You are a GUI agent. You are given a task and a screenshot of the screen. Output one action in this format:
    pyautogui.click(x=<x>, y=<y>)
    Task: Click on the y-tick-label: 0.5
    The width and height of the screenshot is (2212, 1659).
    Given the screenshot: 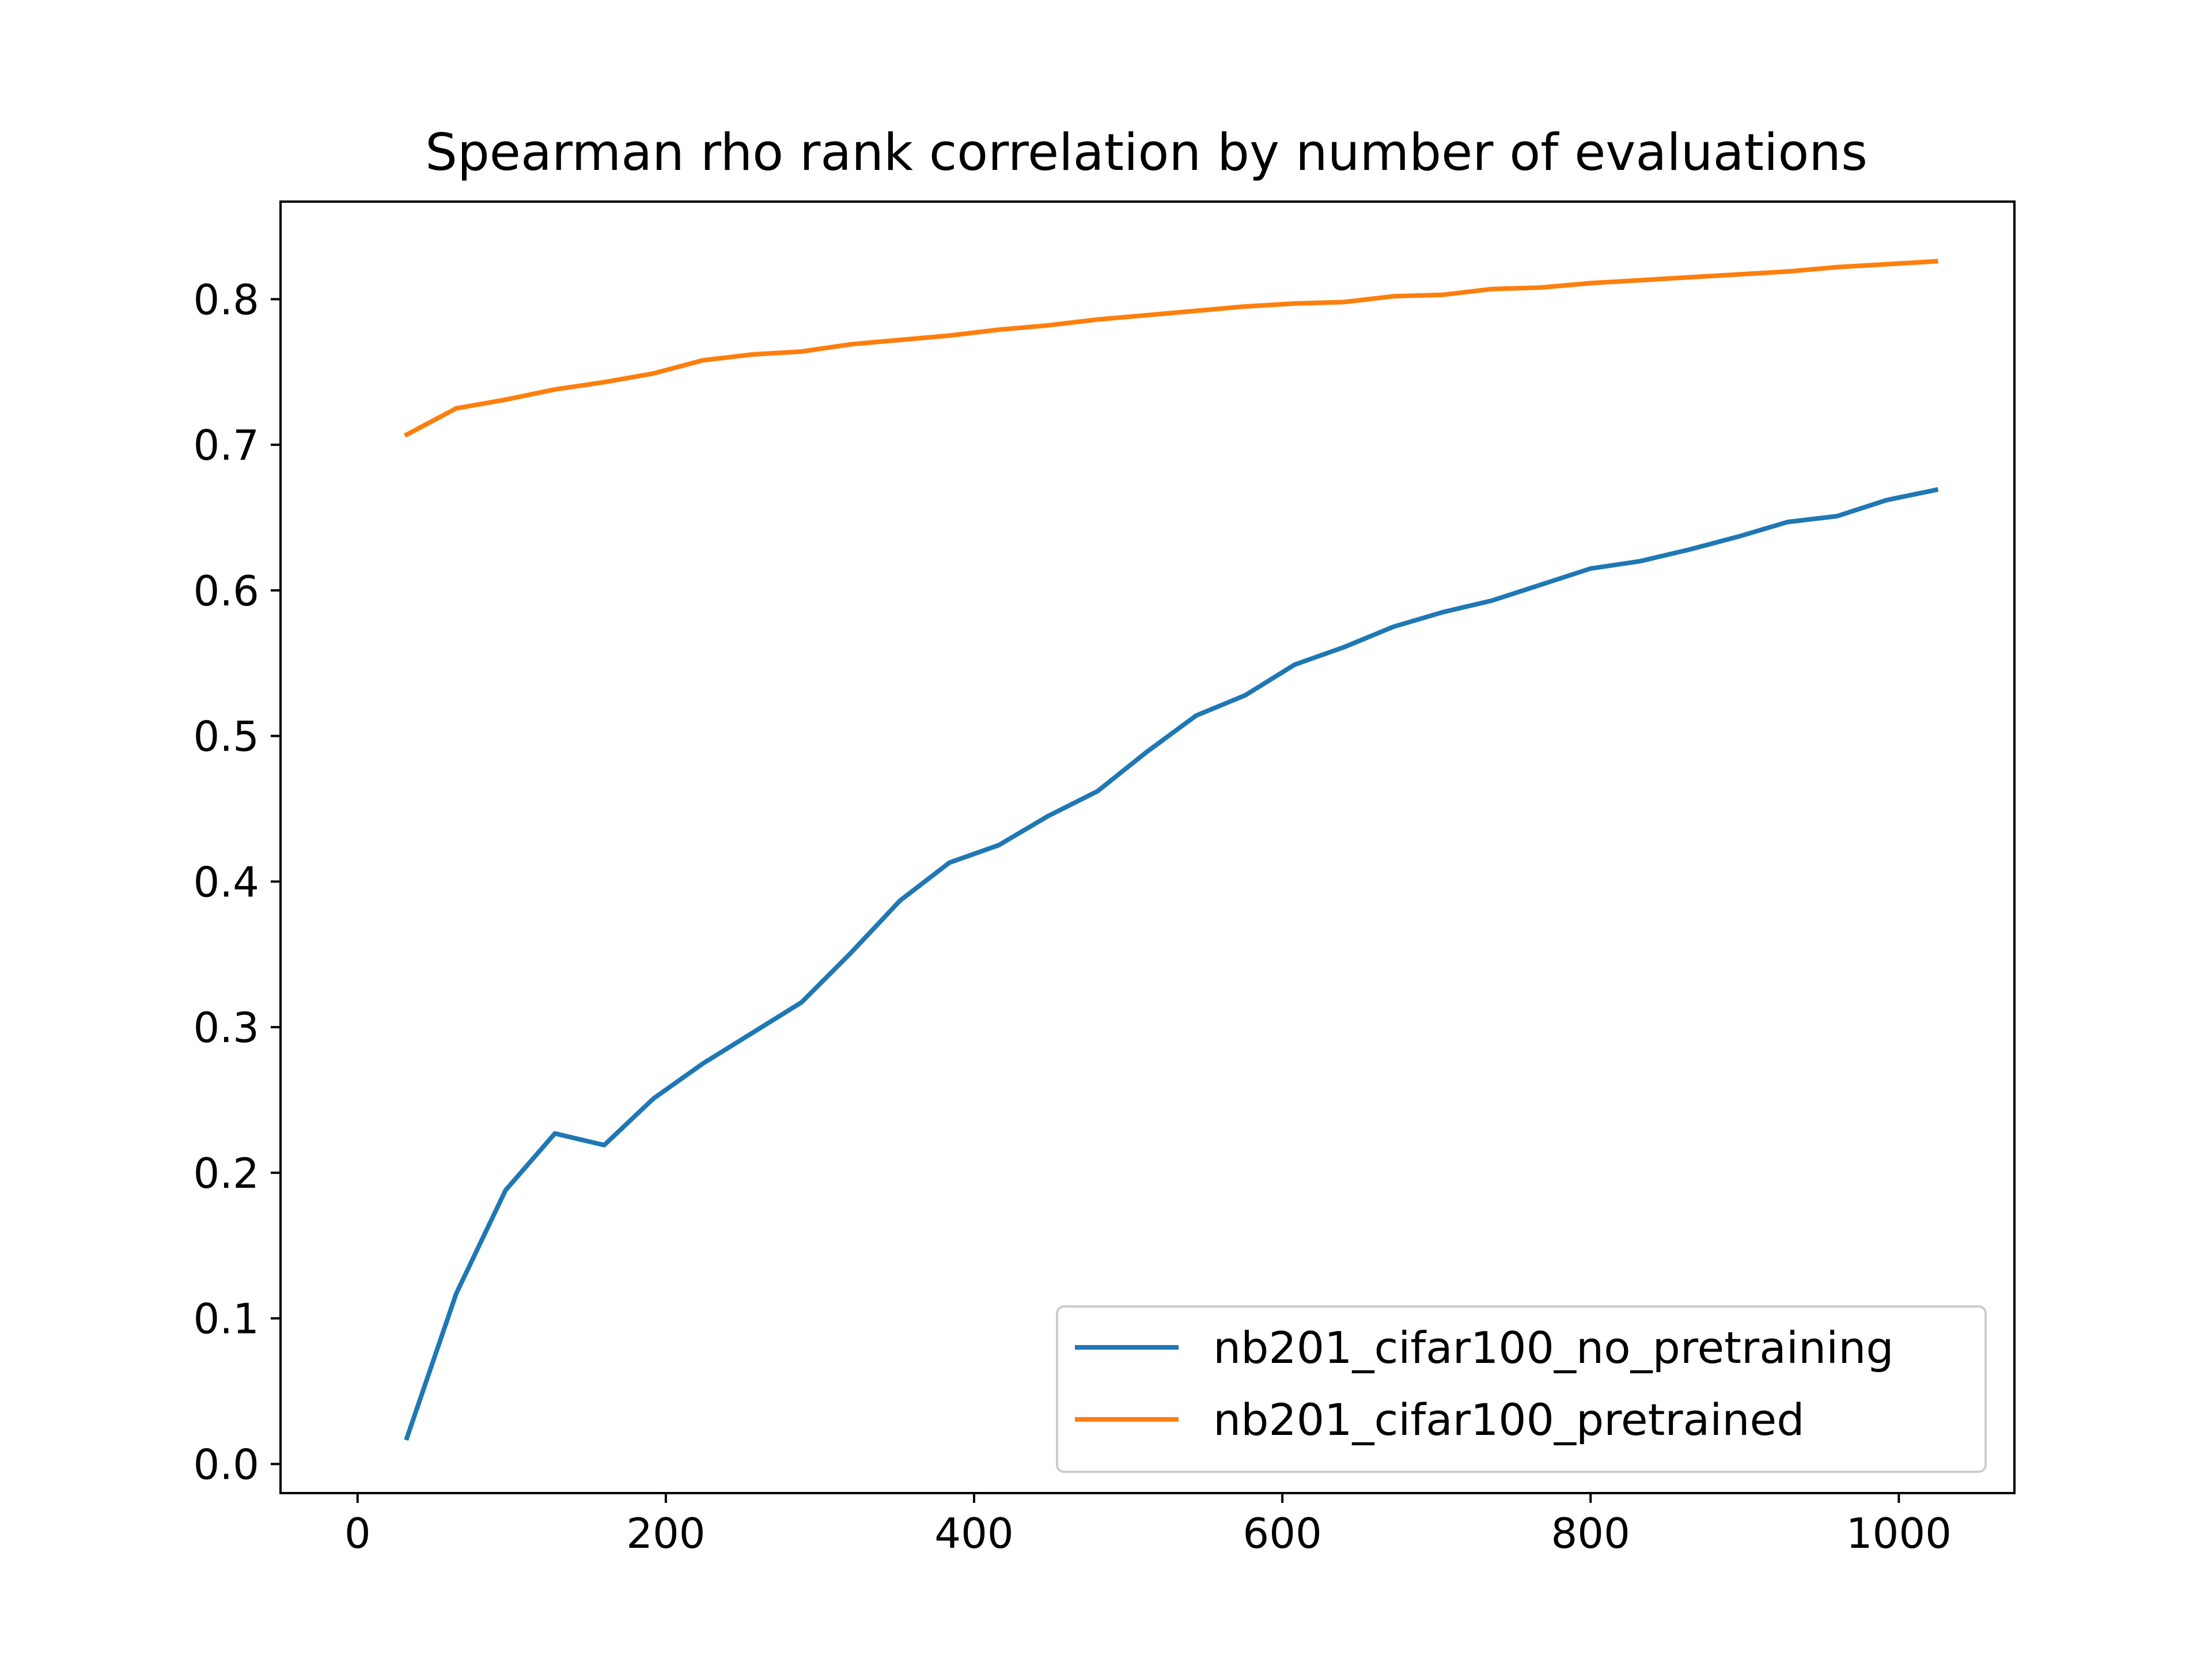 What is the action you would take?
    pyautogui.click(x=226, y=737)
    